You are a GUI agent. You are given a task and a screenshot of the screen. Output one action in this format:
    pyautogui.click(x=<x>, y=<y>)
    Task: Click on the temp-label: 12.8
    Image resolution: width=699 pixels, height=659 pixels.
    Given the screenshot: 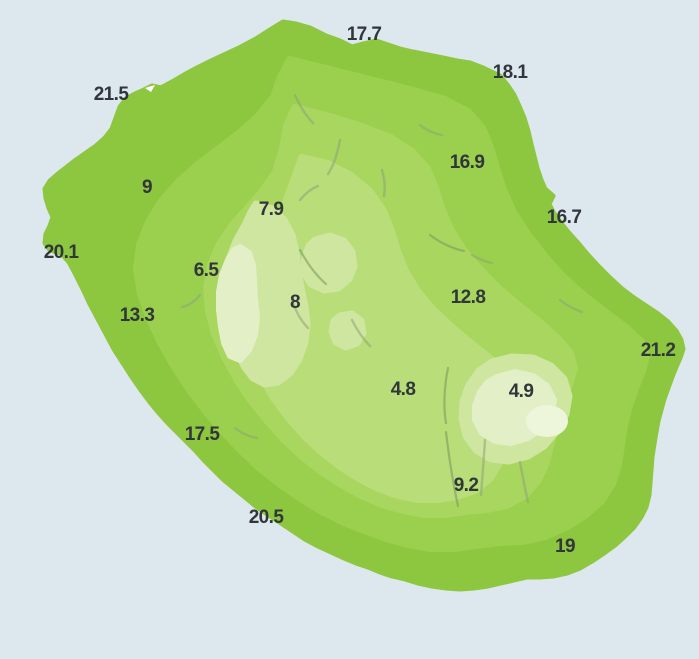 What is the action you would take?
    pyautogui.click(x=468, y=297)
    